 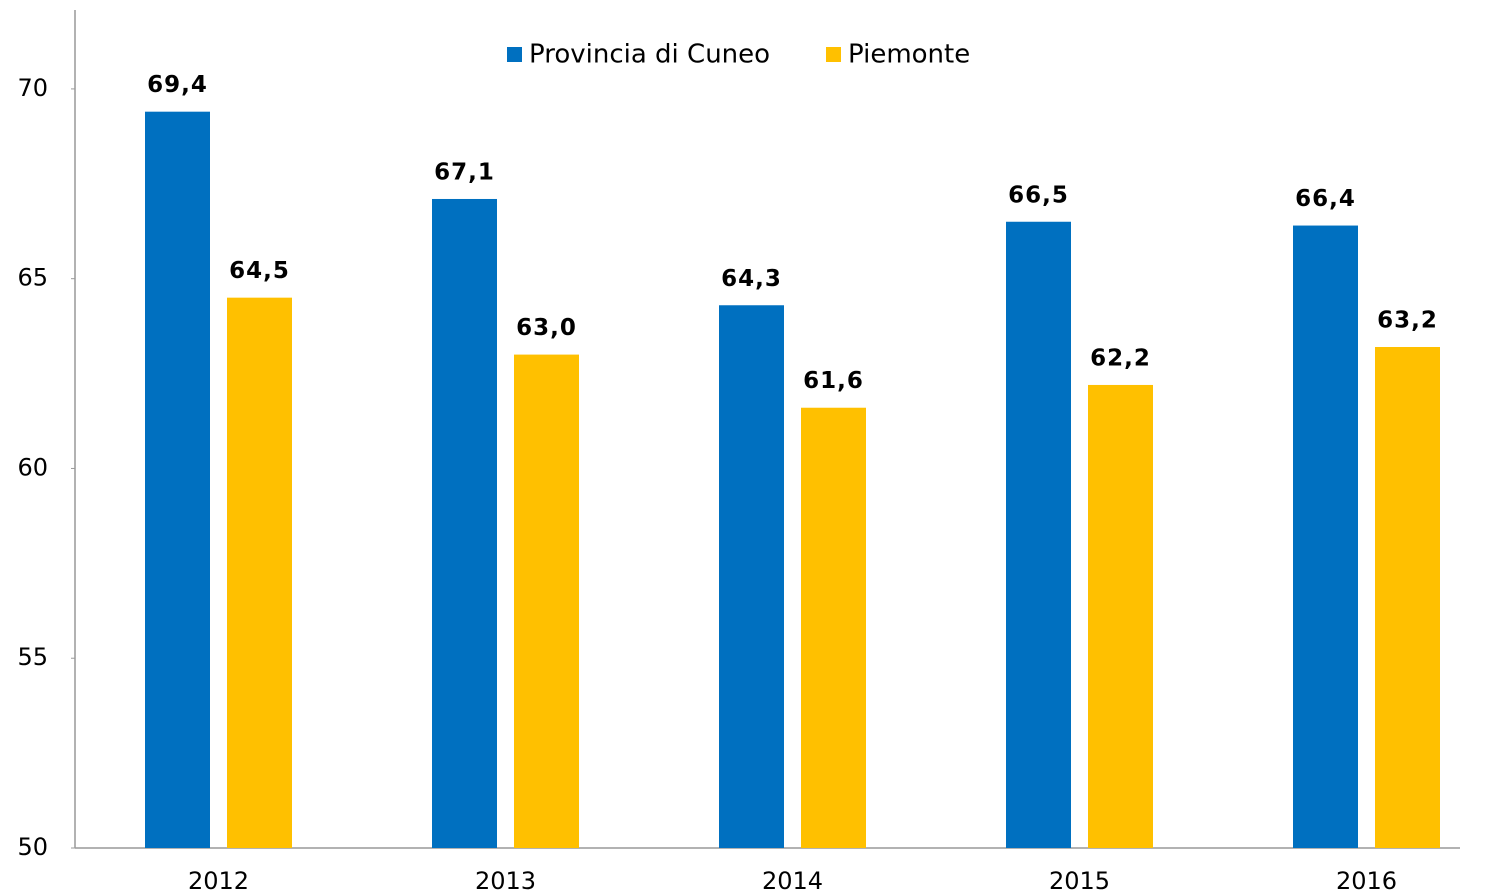 What do you see at coordinates (1407, 321) in the screenshot?
I see `value-label: 63,2` at bounding box center [1407, 321].